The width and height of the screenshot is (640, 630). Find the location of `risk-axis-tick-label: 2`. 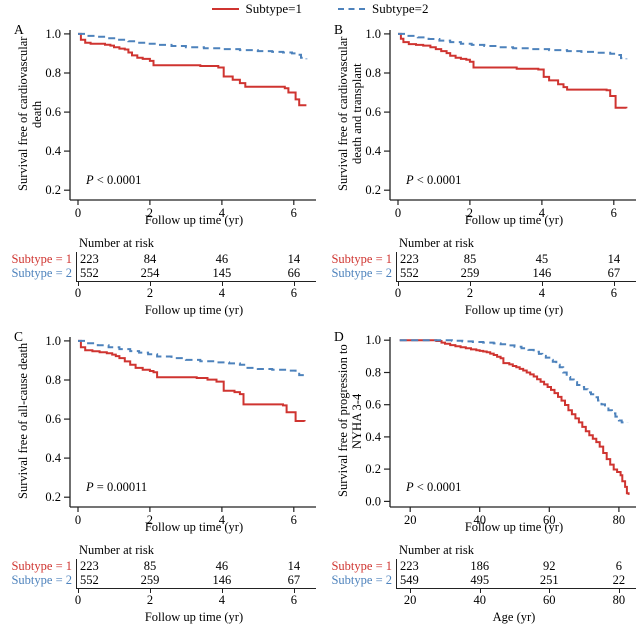

risk-axis-tick-label: 2 is located at coordinates (150, 293).